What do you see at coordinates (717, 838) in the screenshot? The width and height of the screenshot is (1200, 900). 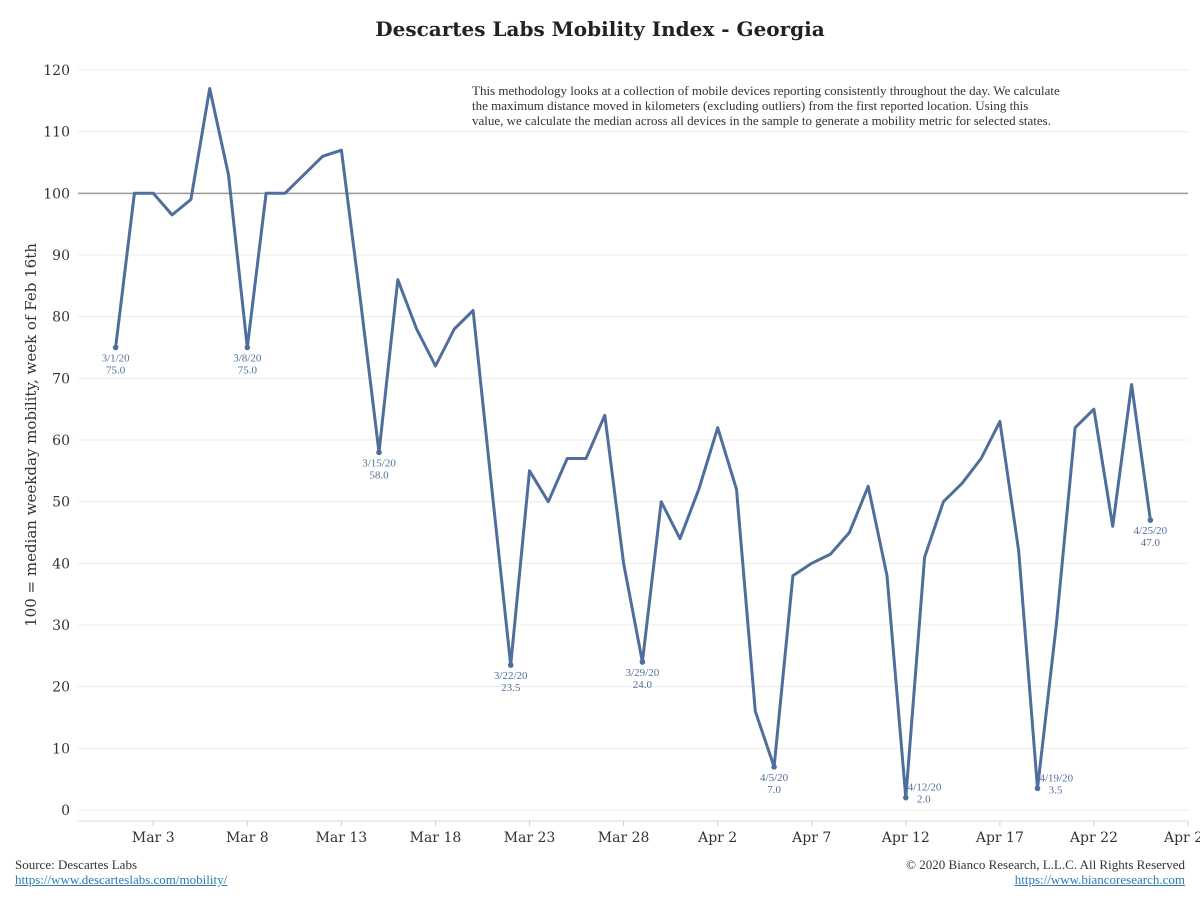 I see `x-tick-label: Apr 2` at bounding box center [717, 838].